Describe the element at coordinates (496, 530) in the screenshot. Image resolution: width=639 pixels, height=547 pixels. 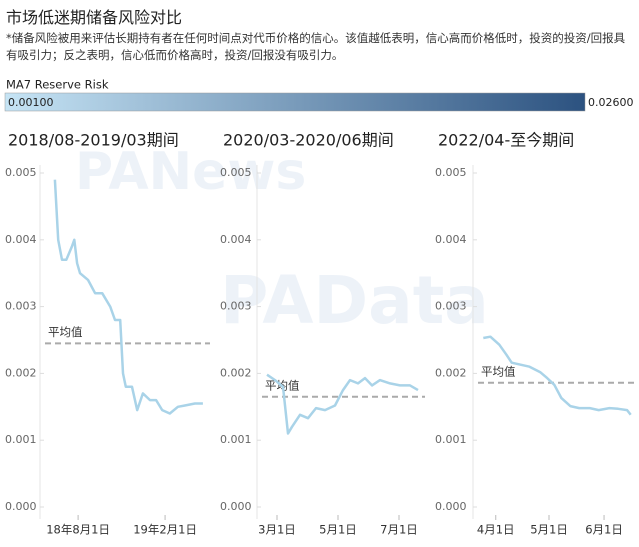
I see `x-tick-label: 4月1日` at that location.